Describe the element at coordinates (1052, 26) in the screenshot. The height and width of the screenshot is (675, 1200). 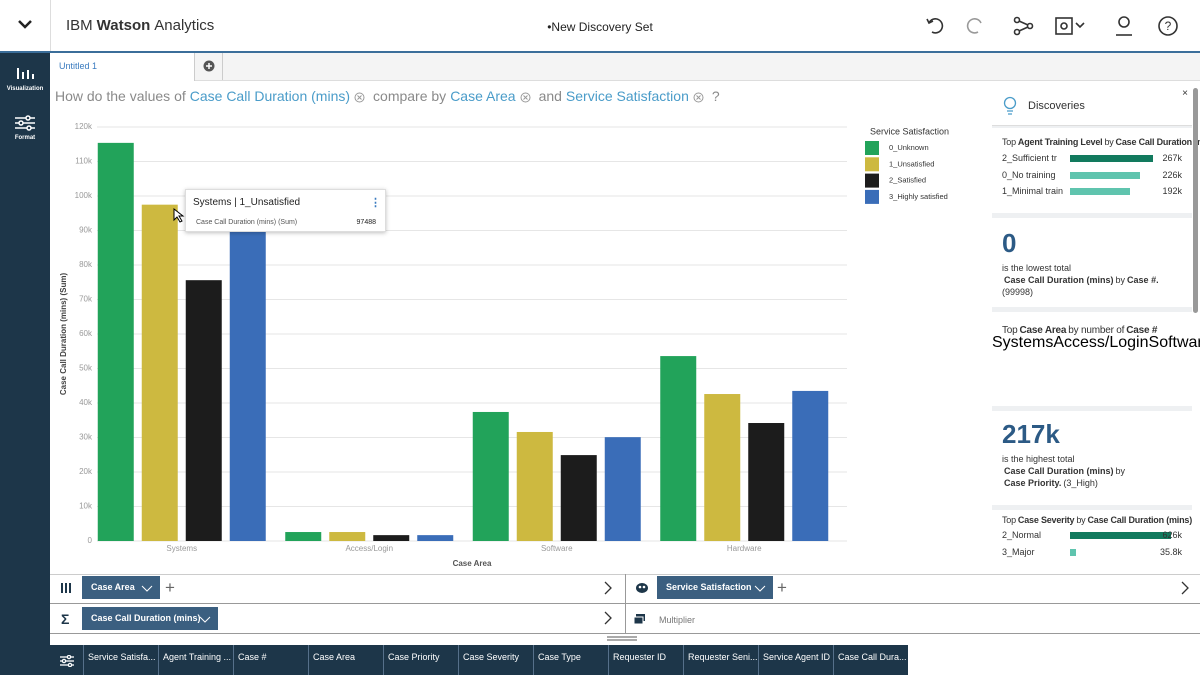
I see `toolbar: ?` at that location.